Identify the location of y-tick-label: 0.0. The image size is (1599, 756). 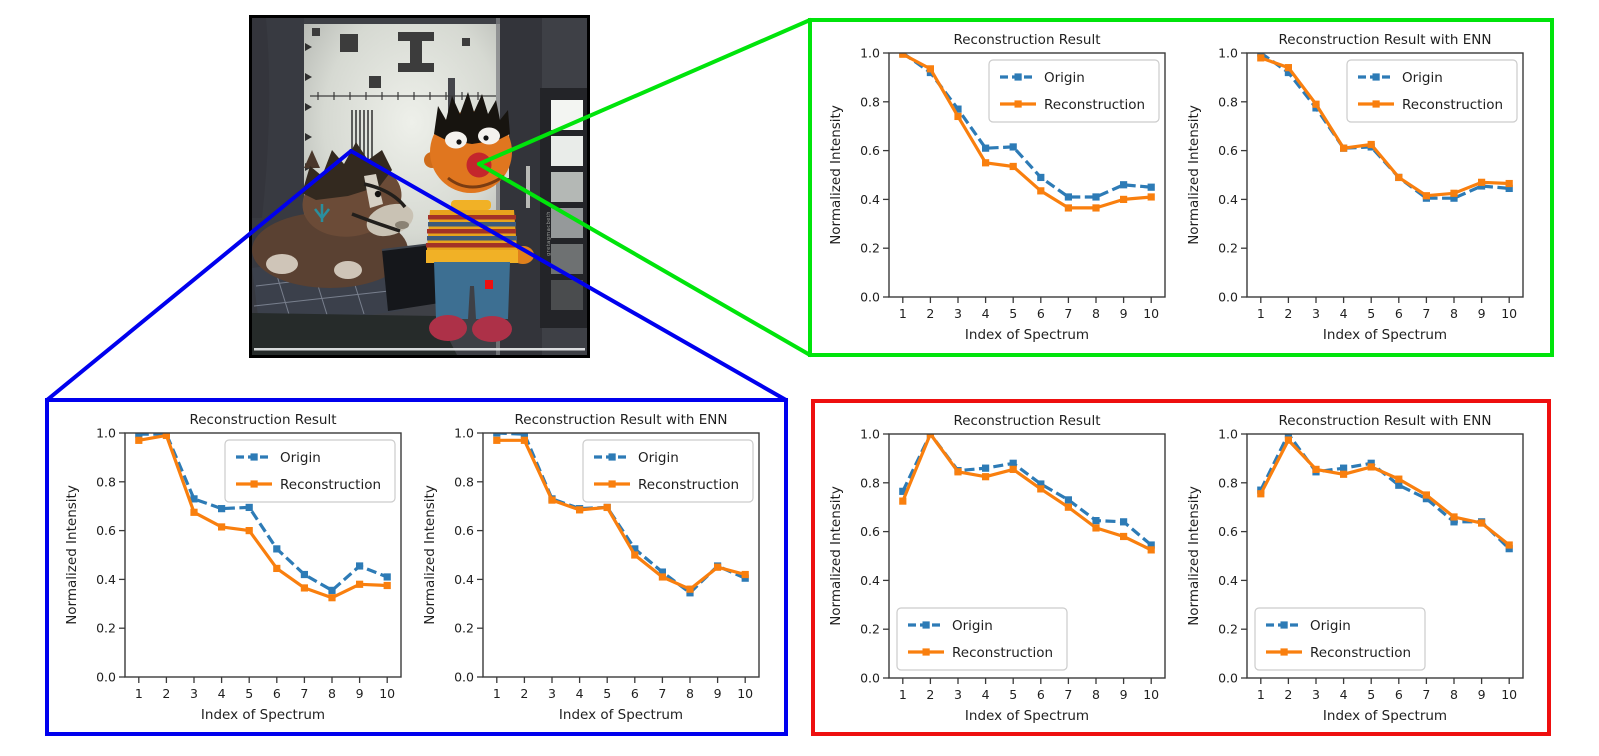
(1228, 678).